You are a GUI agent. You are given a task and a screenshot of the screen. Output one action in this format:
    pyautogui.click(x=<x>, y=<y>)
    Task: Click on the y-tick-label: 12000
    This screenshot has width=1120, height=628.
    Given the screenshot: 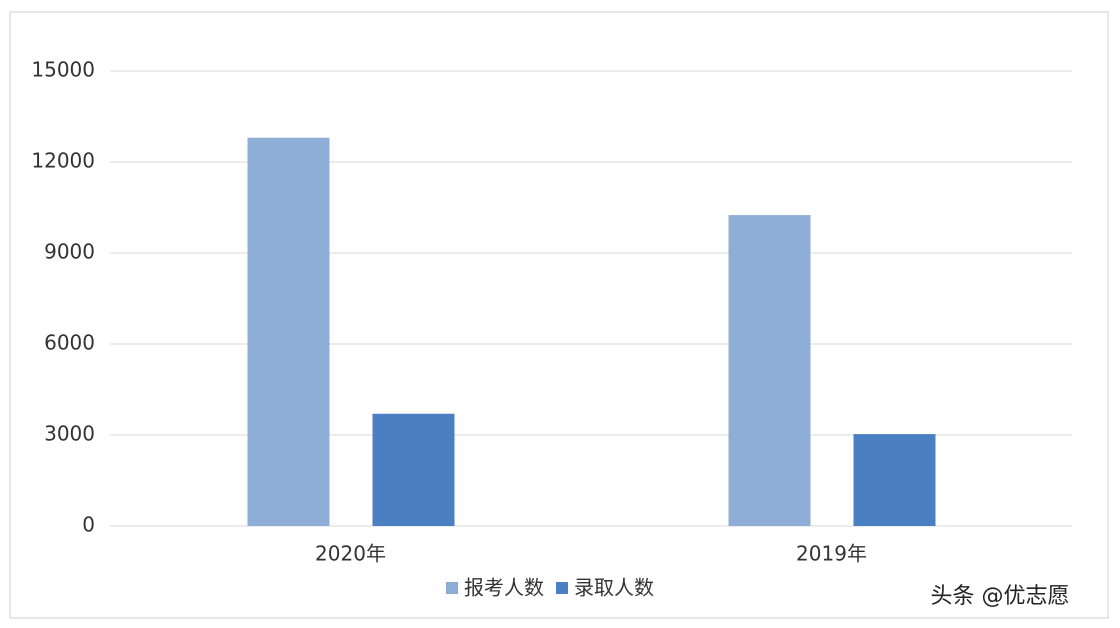 What is the action you would take?
    pyautogui.click(x=63, y=161)
    